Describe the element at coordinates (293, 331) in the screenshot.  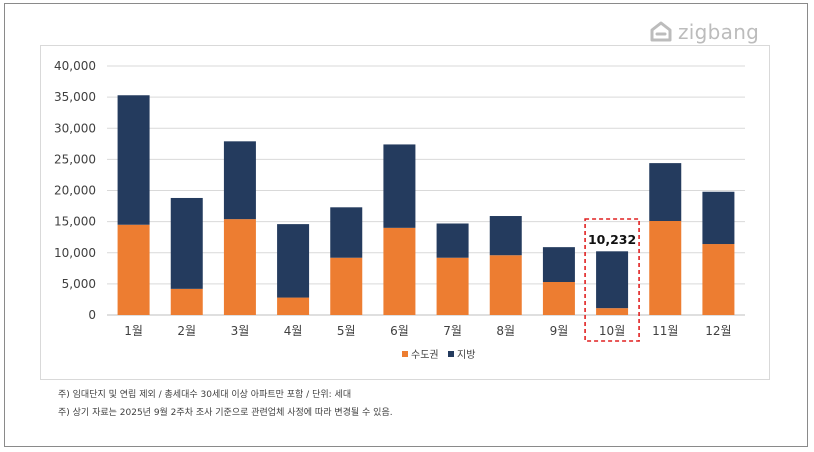
I see `x-tick-label: 4월` at that location.